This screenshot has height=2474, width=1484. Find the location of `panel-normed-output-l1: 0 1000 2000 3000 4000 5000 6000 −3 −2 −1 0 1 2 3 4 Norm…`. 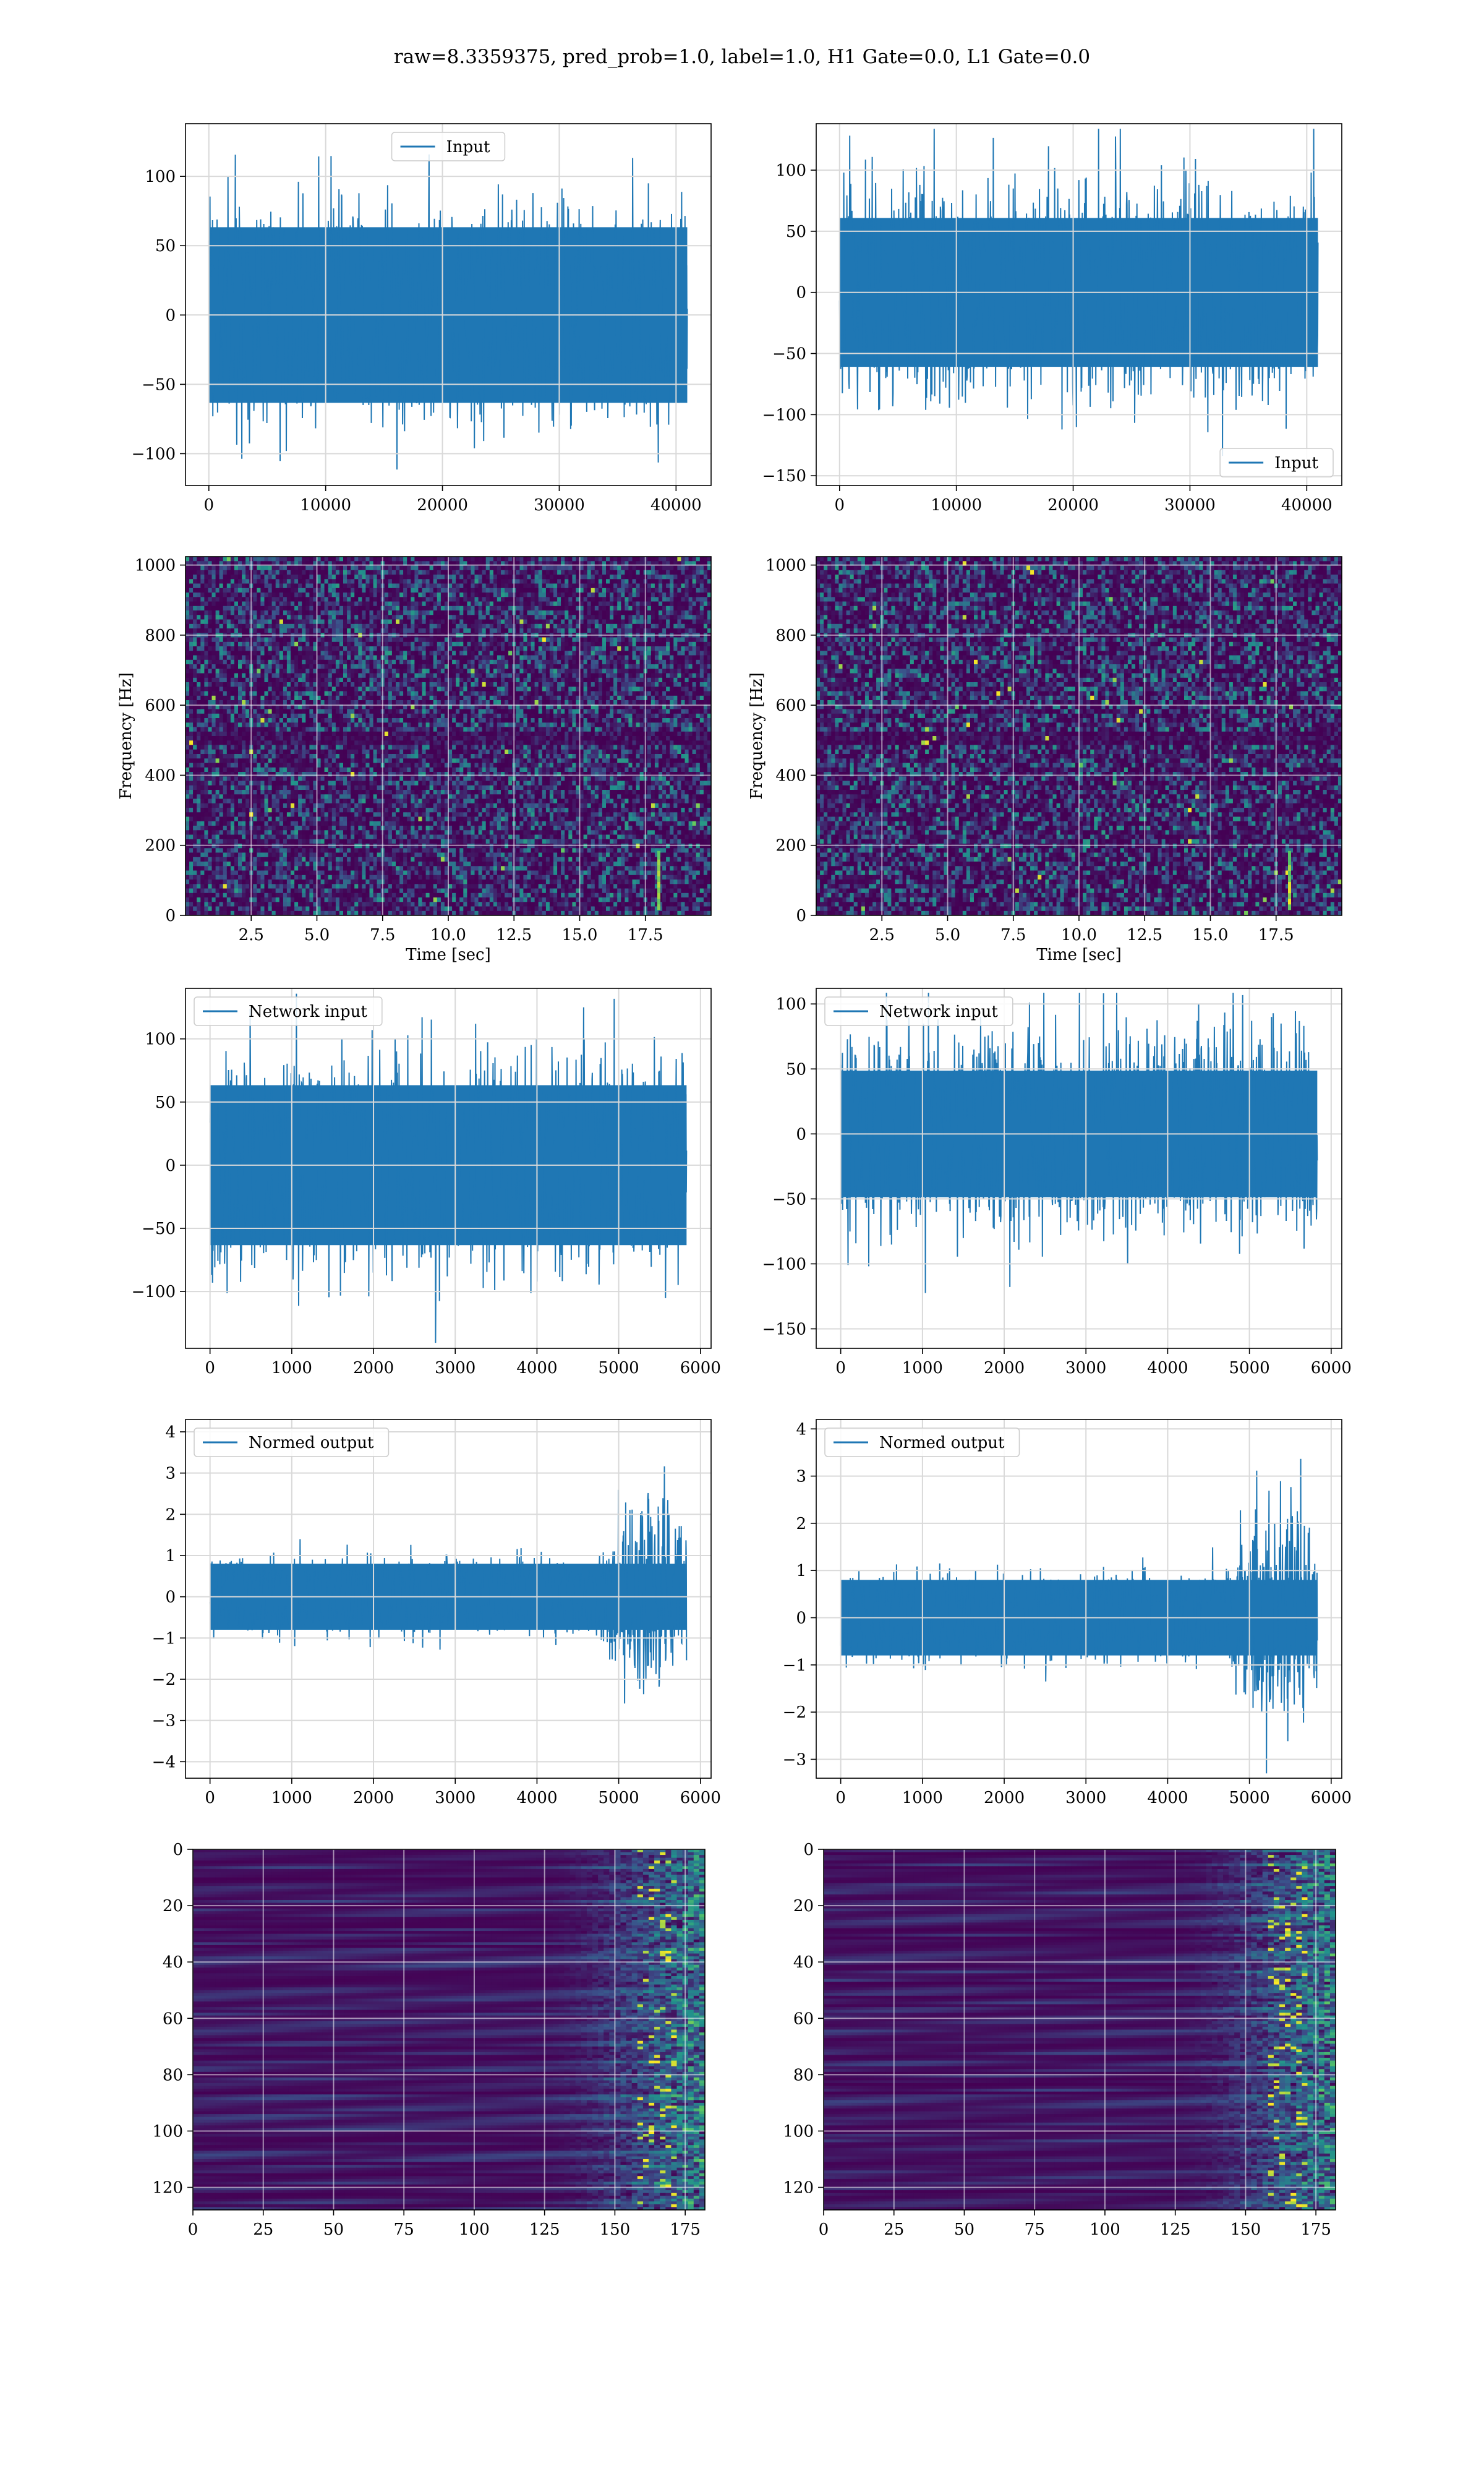

panel-normed-output-l1: 0 1000 2000 3000 4000 5000 6000 −3 −2 −1 0 1 2 3 4 Norm… is located at coordinates (1067, 1613).